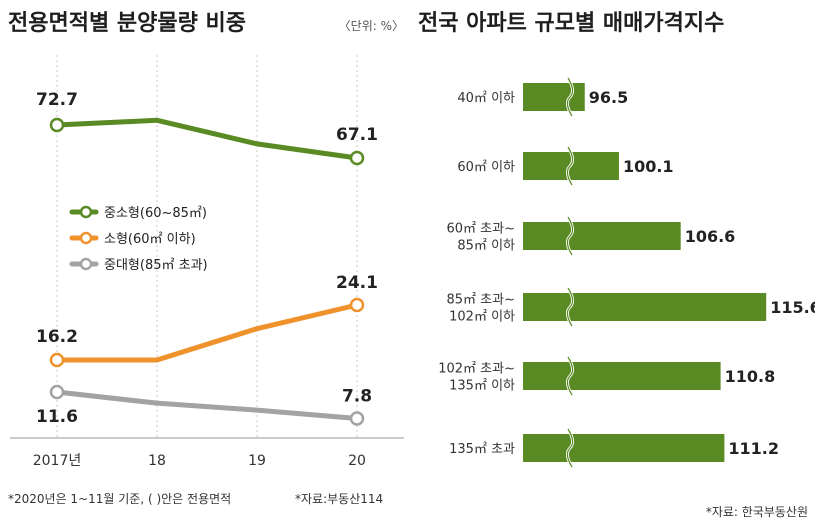  Describe the element at coordinates (57, 100) in the screenshot. I see `data-label: 72.7` at that location.